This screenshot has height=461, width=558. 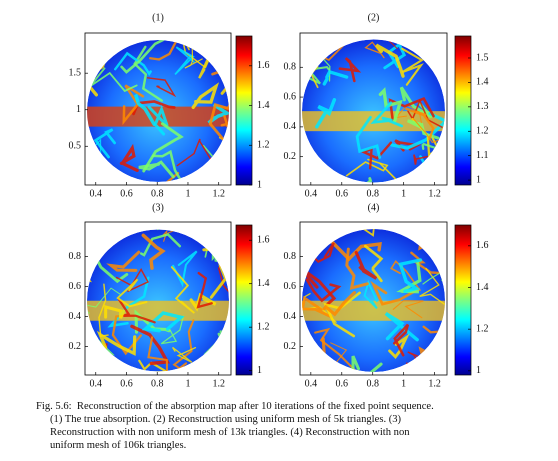 What do you see at coordinates (373, 111) in the screenshot?
I see `heat-image` at bounding box center [373, 111].